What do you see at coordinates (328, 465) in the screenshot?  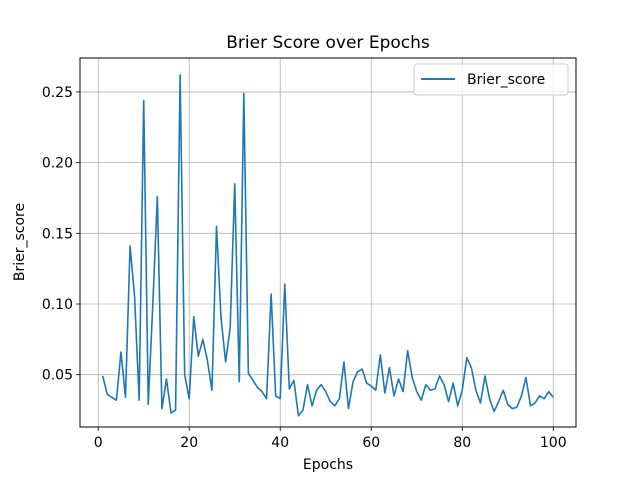 I see `x-axis-label: Epochs` at bounding box center [328, 465].